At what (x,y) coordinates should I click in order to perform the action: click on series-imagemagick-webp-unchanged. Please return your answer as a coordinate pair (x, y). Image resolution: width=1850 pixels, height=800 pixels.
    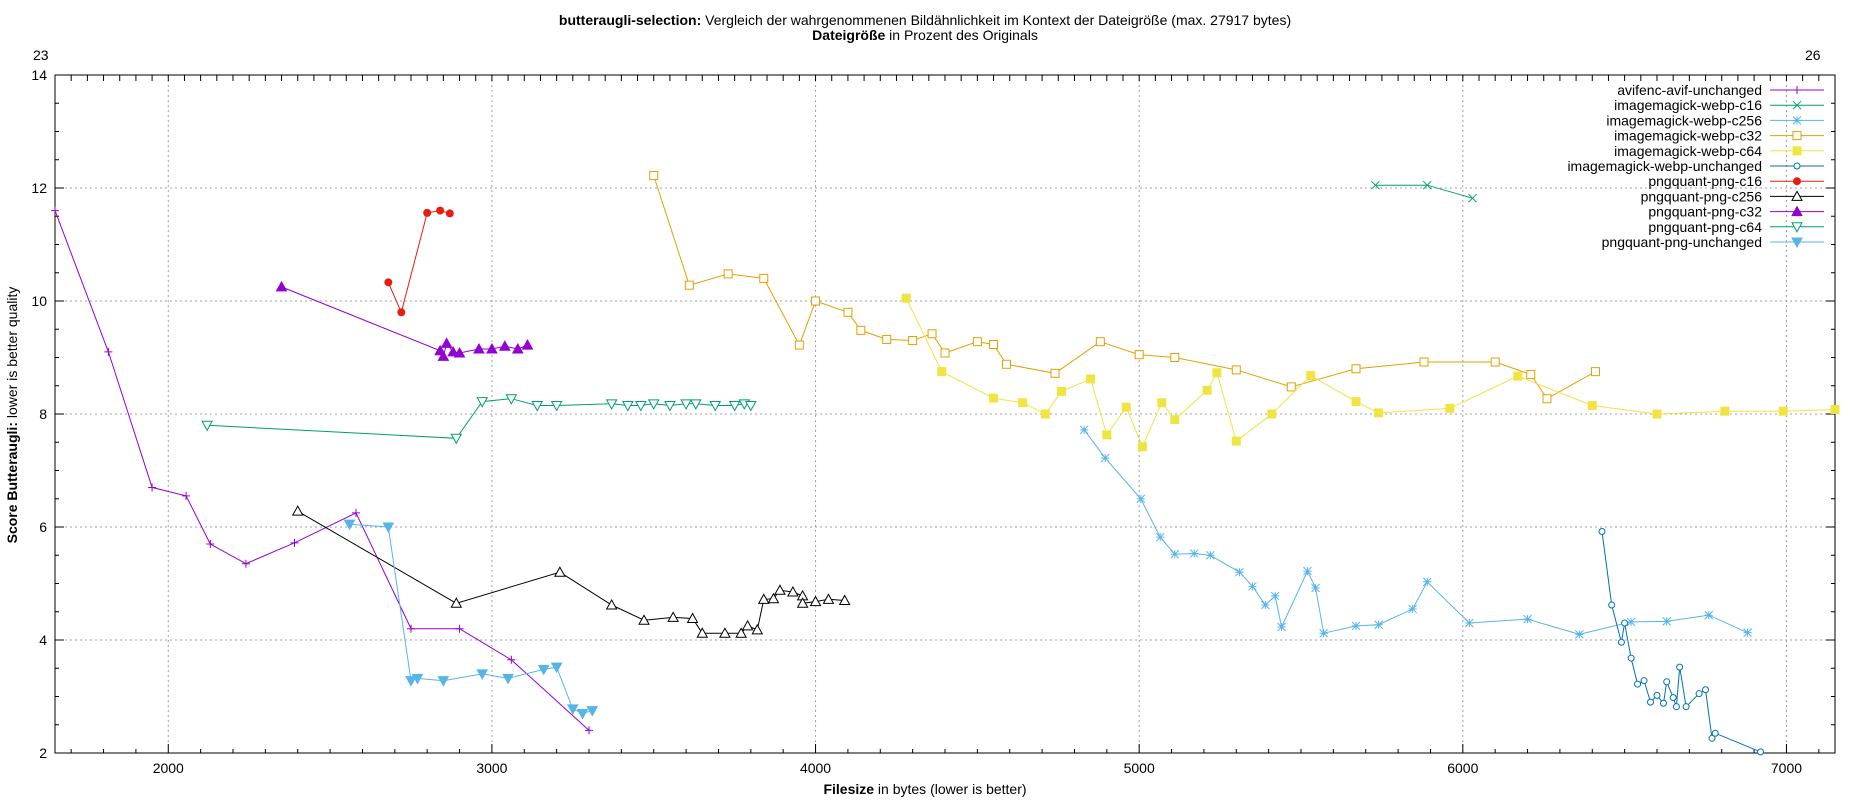
    Looking at the image, I should click on (1681, 642).